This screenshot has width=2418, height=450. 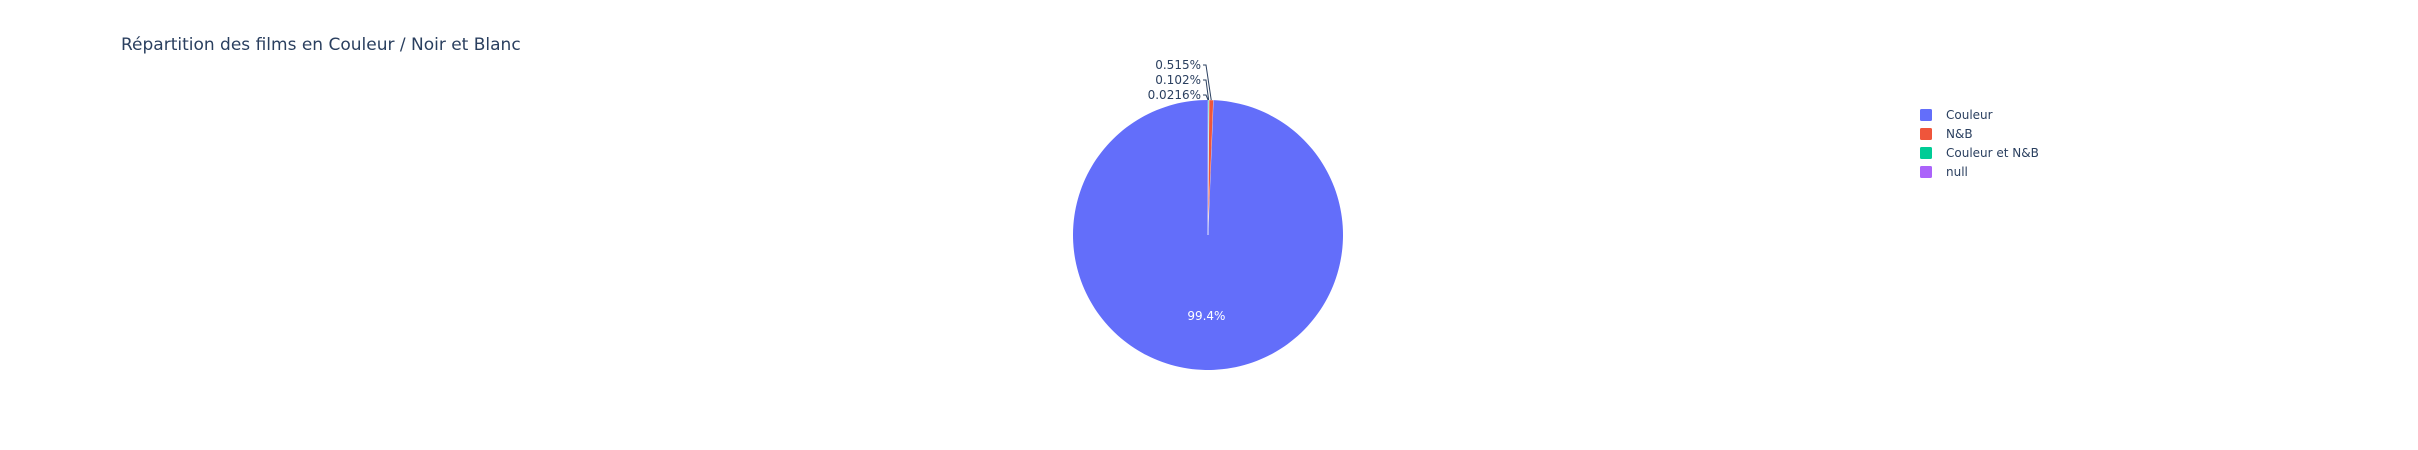 I want to click on legend-label-null-3: null, so click(x=1957, y=172).